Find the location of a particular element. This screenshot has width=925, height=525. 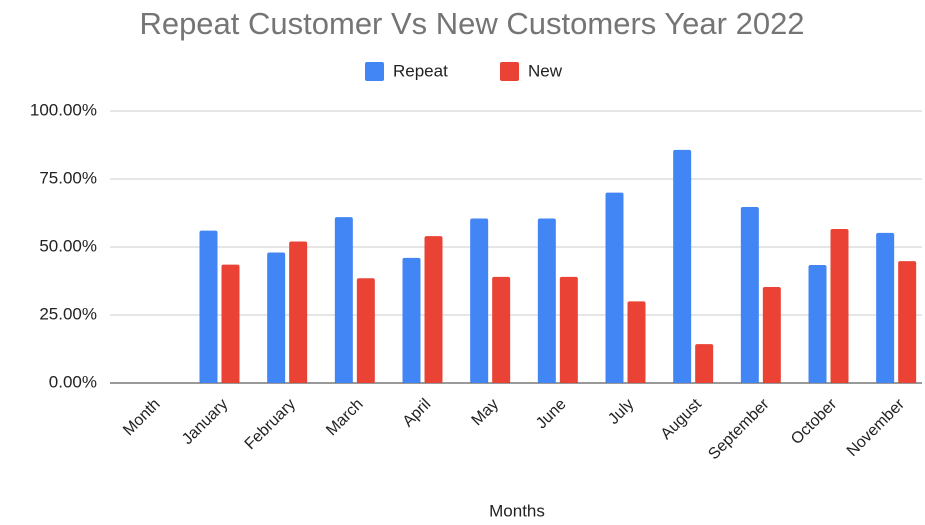

x-tick-label: April is located at coordinates (417, 413).